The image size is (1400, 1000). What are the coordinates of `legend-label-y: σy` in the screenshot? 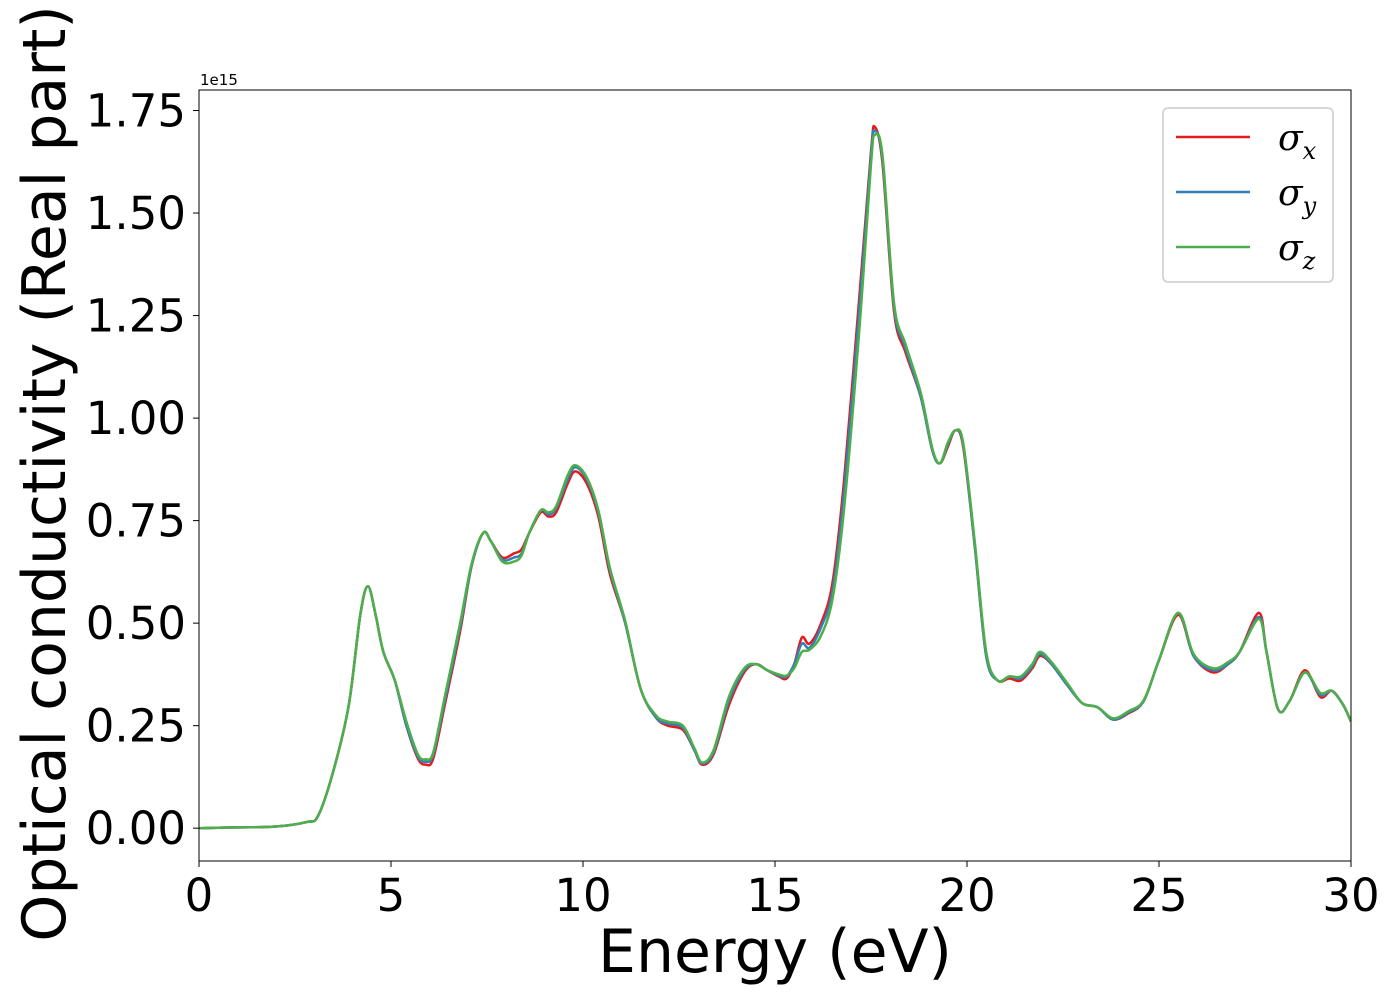 It's located at (1297, 196).